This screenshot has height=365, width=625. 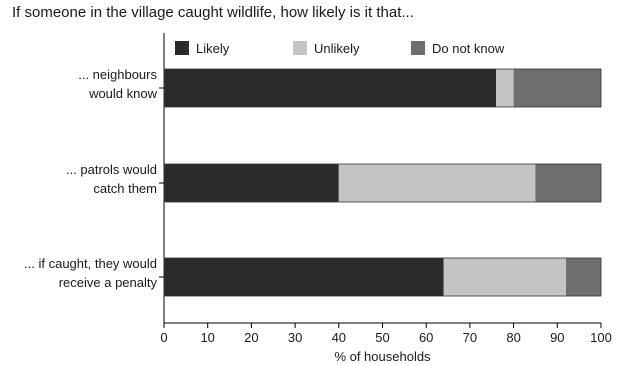 I want to click on x-tick-label-90: 90, so click(x=557, y=337).